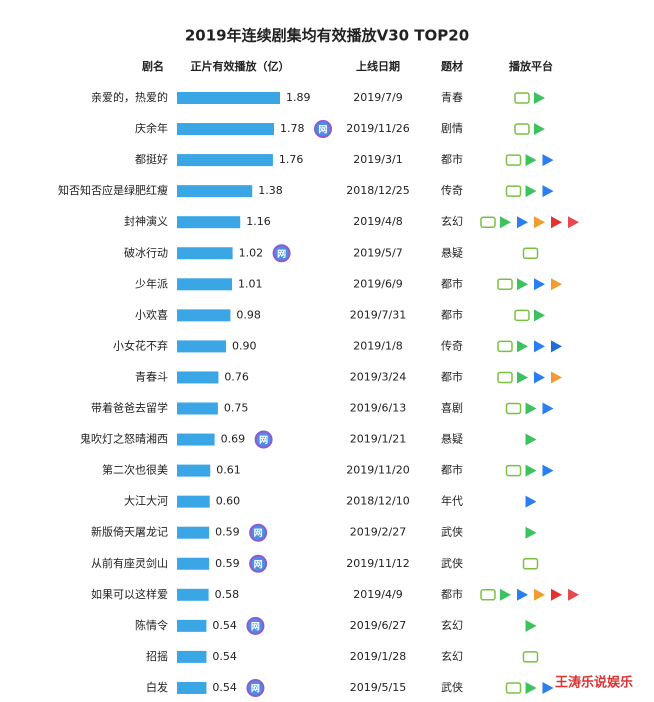  What do you see at coordinates (129, 97) in the screenshot?
I see `drama-name: 亲爱的，热爱的` at bounding box center [129, 97].